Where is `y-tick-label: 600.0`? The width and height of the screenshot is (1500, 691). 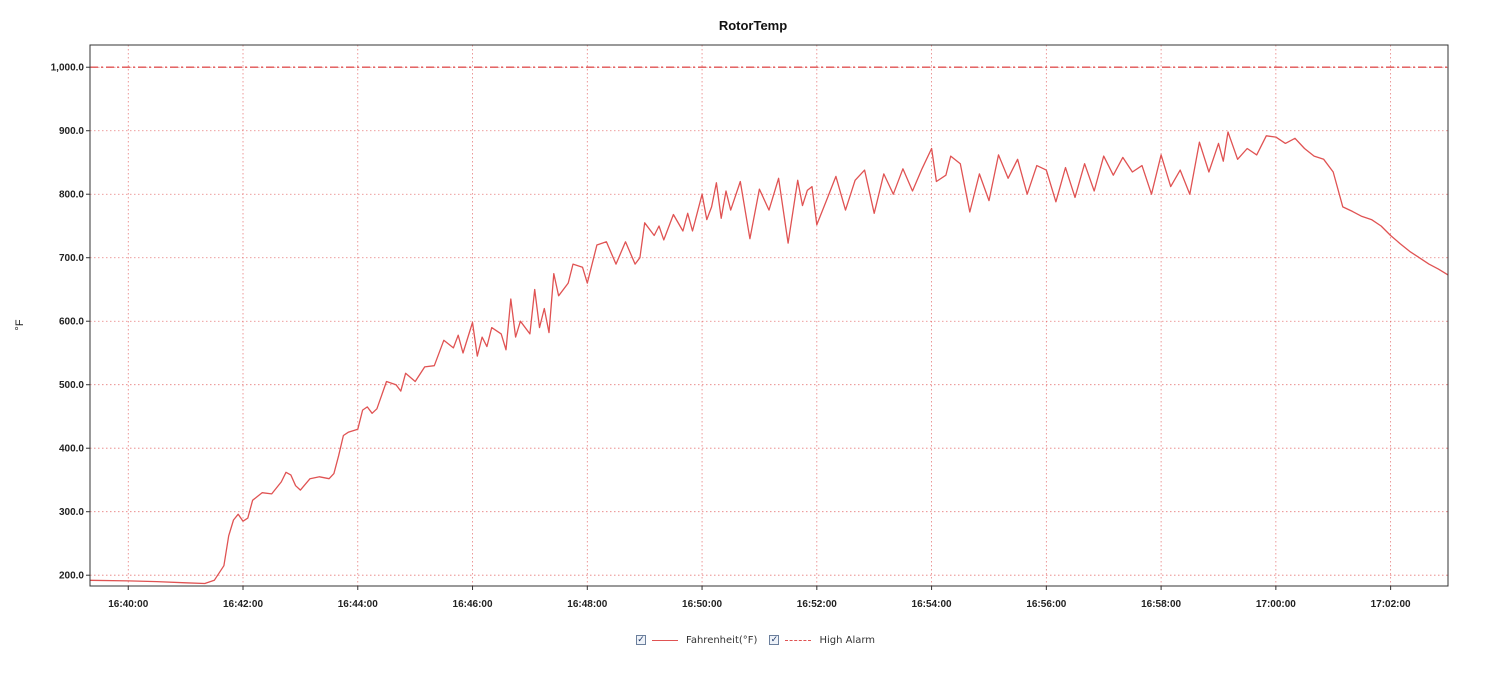 y-tick-label: 600.0 is located at coordinates (71, 322).